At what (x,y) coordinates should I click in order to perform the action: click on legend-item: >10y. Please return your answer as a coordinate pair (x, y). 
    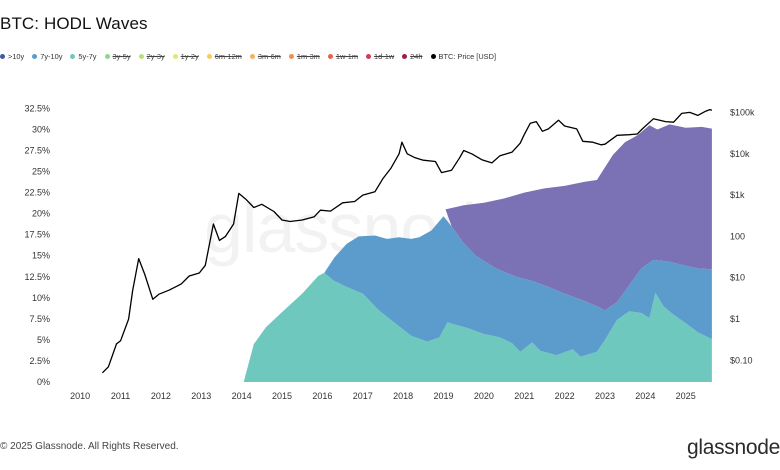
    Looking at the image, I should click on (12, 56).